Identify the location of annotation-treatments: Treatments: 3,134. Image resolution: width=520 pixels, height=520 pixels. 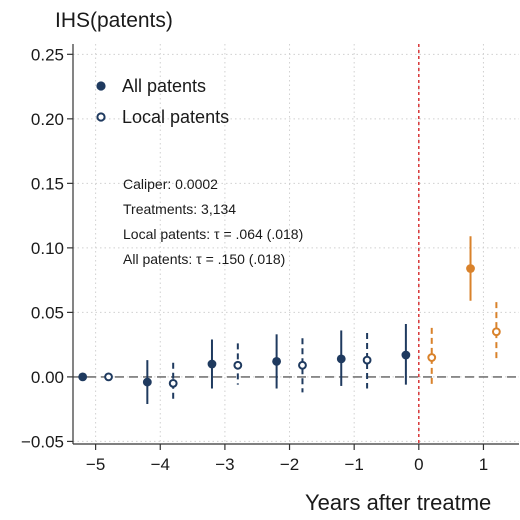
(179, 209).